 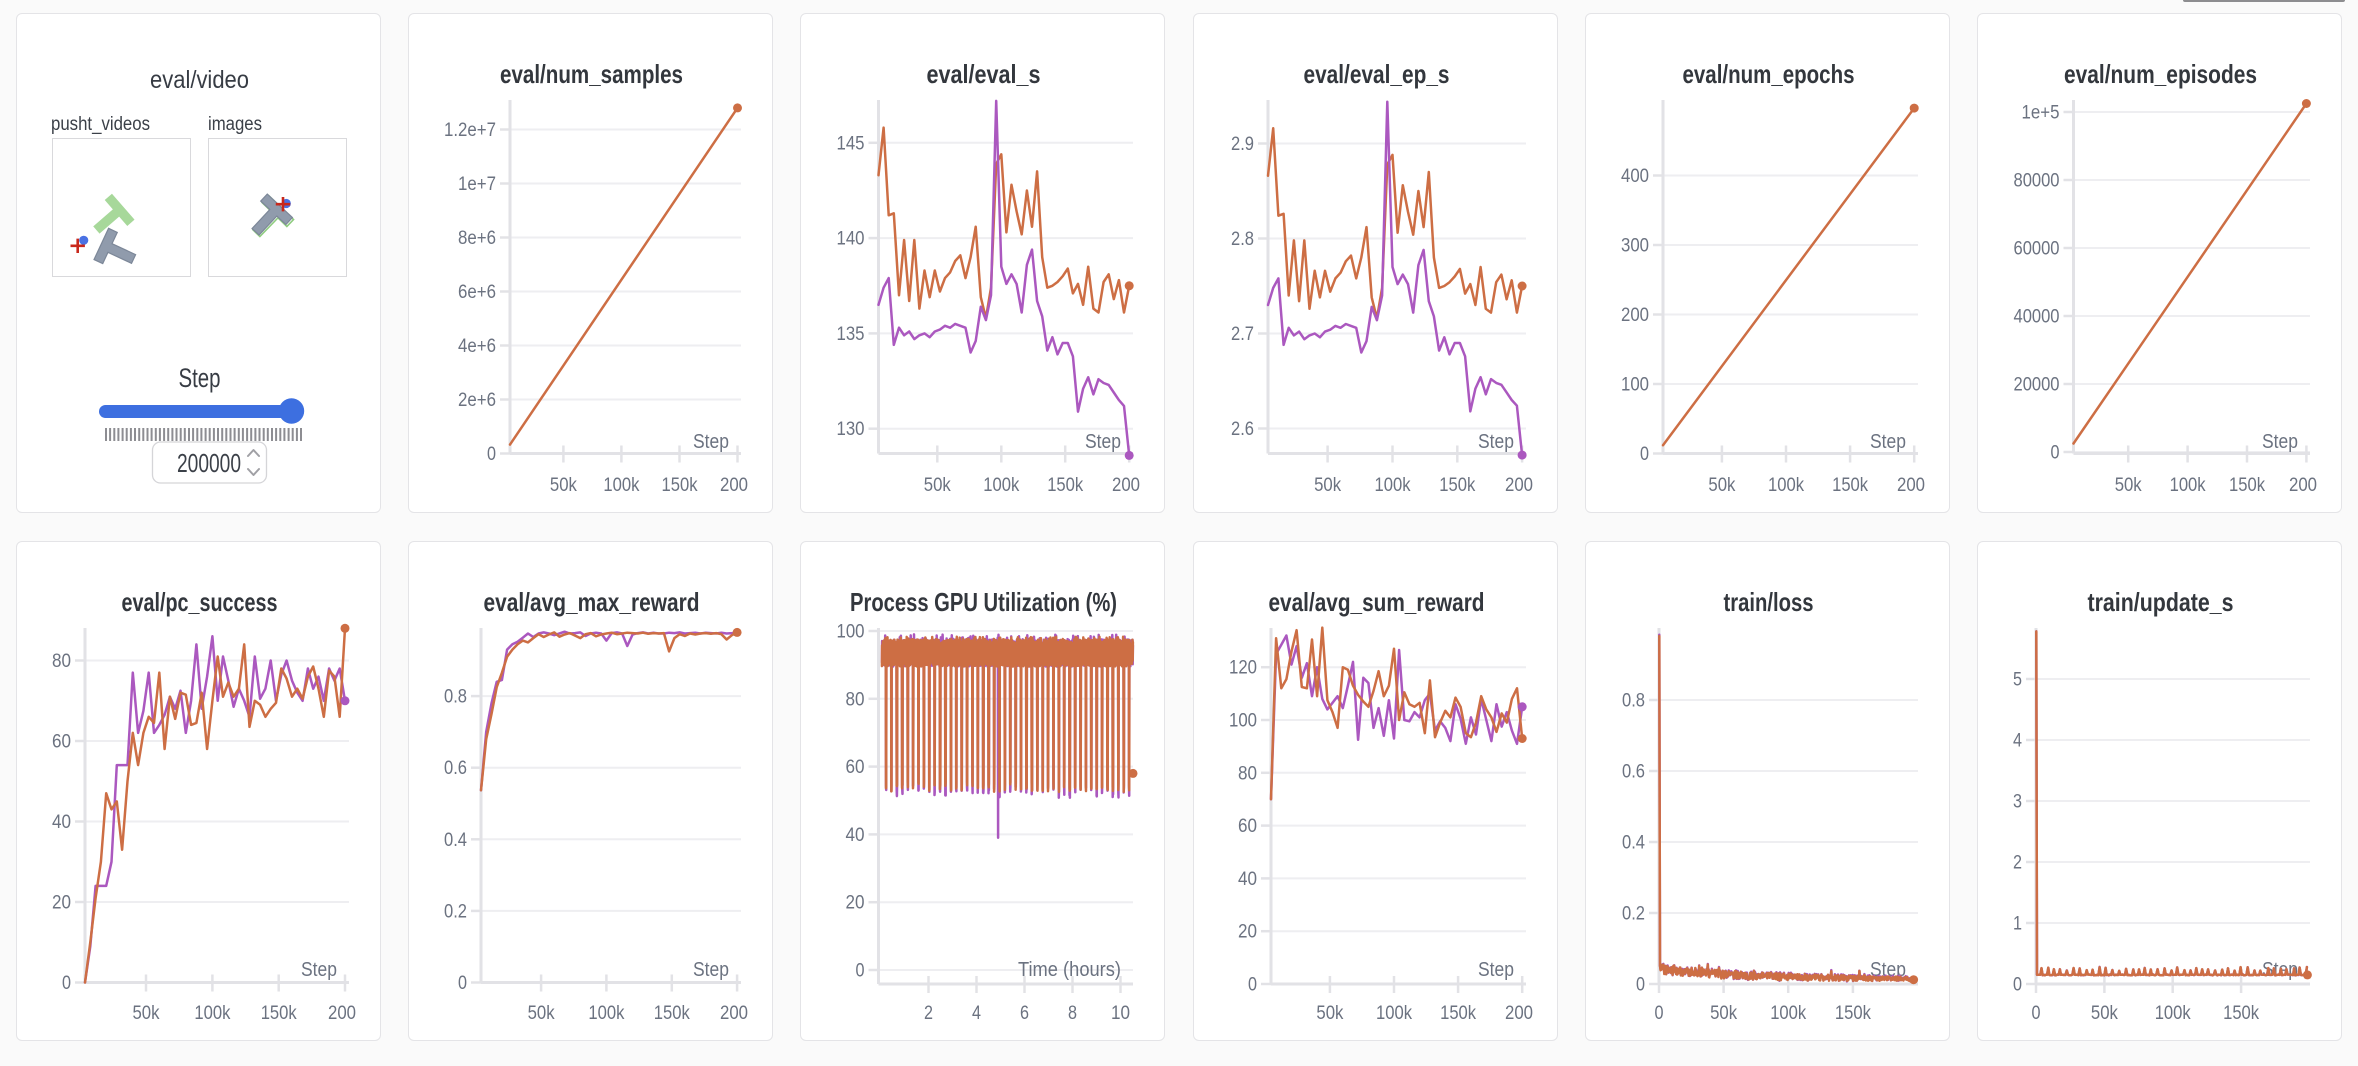 What do you see at coordinates (2017, 924) in the screenshot?
I see `svg-text: 1` at bounding box center [2017, 924].